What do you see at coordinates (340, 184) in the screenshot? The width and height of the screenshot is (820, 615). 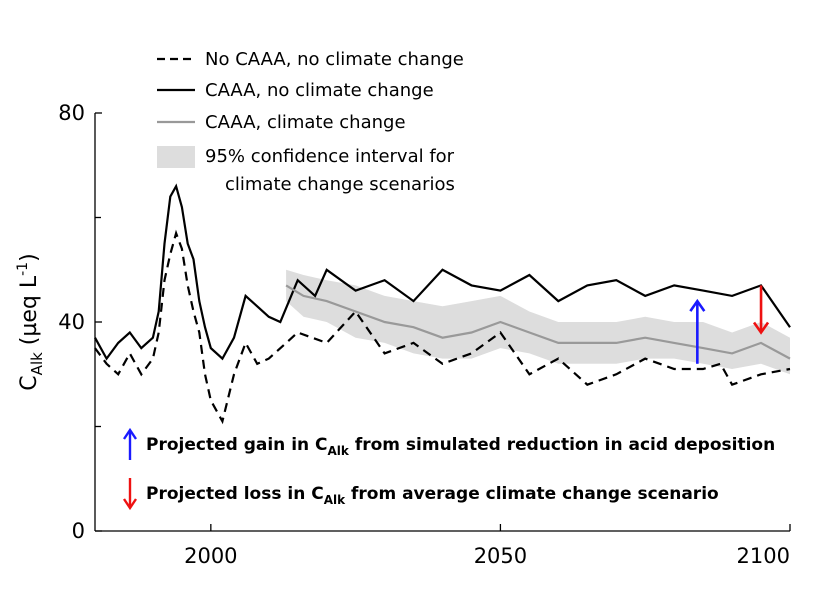 I see `legend-label-ci-line2: climate change scenarios` at bounding box center [340, 184].